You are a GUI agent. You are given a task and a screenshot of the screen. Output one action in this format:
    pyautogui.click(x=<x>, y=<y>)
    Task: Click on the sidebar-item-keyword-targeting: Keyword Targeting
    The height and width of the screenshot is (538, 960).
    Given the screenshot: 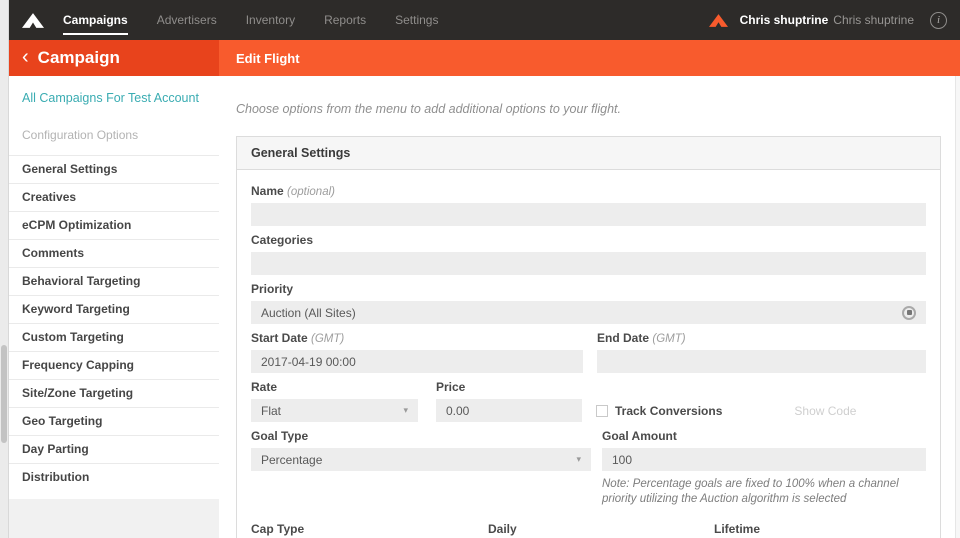 What is the action you would take?
    pyautogui.click(x=114, y=309)
    